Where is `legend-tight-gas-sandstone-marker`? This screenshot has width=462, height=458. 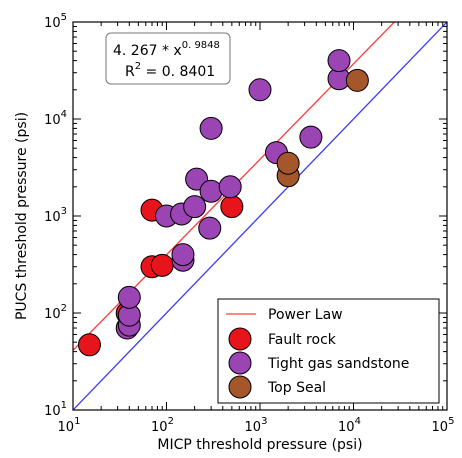 legend-tight-gas-sandstone-marker is located at coordinates (240, 363).